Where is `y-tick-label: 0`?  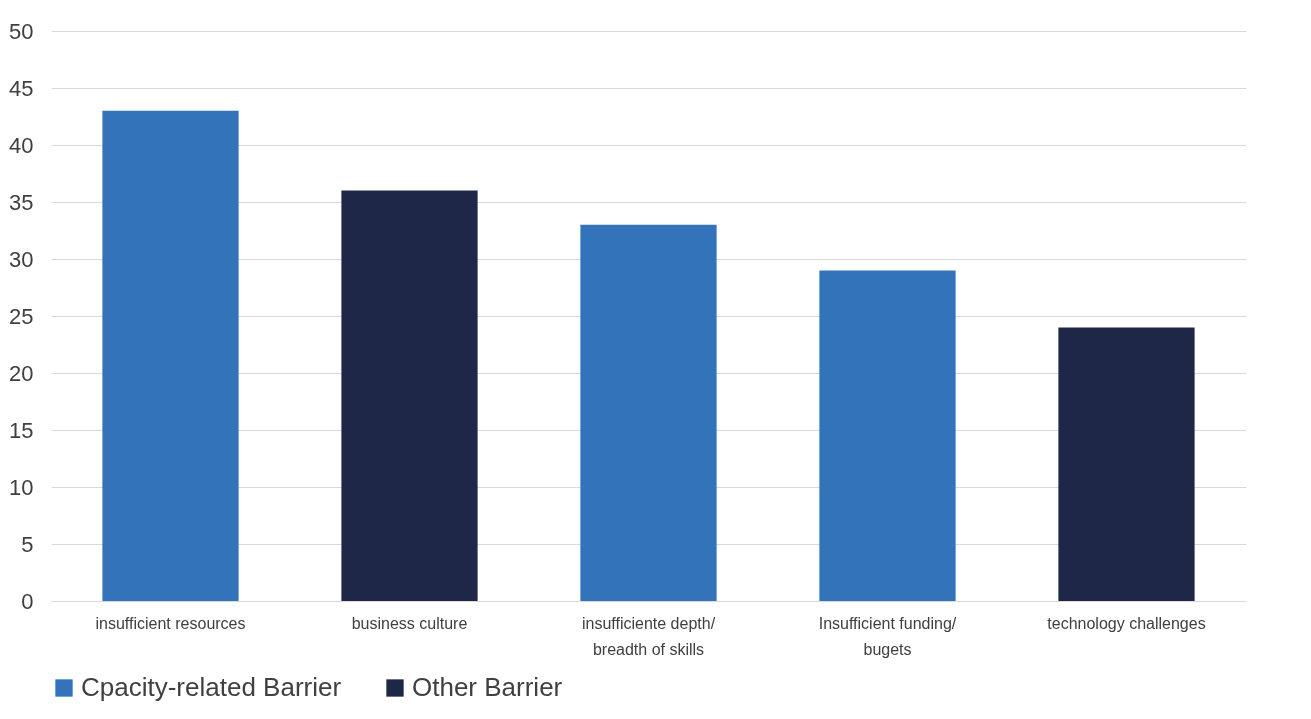 y-tick-label: 0 is located at coordinates (27, 601).